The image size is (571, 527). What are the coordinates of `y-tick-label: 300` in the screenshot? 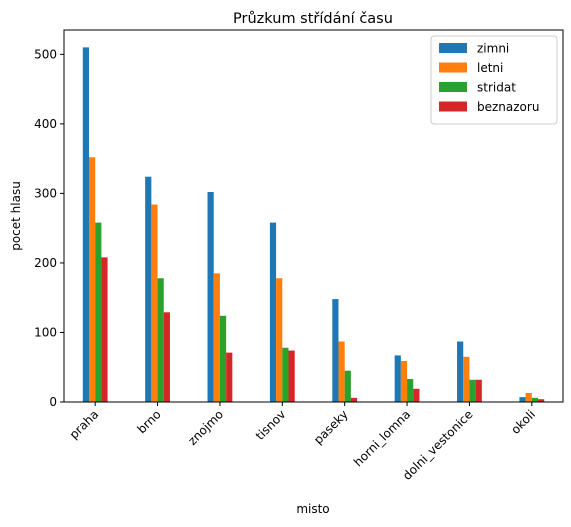 It's located at (45, 193).